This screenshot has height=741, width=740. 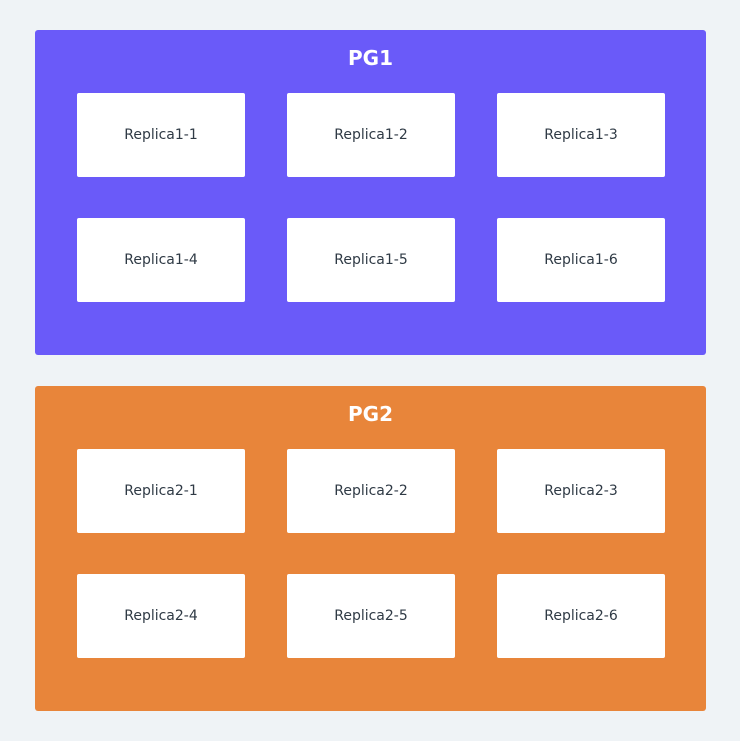 I want to click on replica-box: Replica1-3, so click(x=581, y=135).